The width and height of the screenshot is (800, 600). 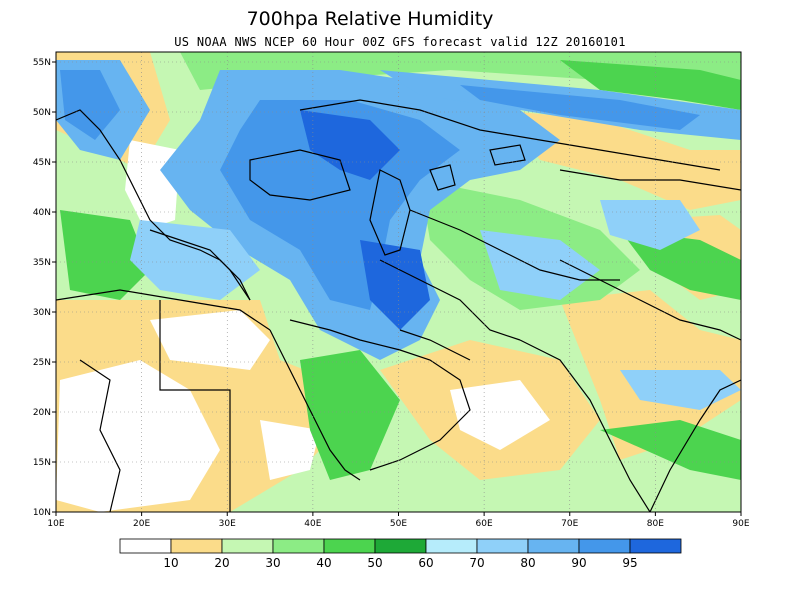 What do you see at coordinates (395, 285) in the screenshot?
I see `rh-moist-core-iran` at bounding box center [395, 285].